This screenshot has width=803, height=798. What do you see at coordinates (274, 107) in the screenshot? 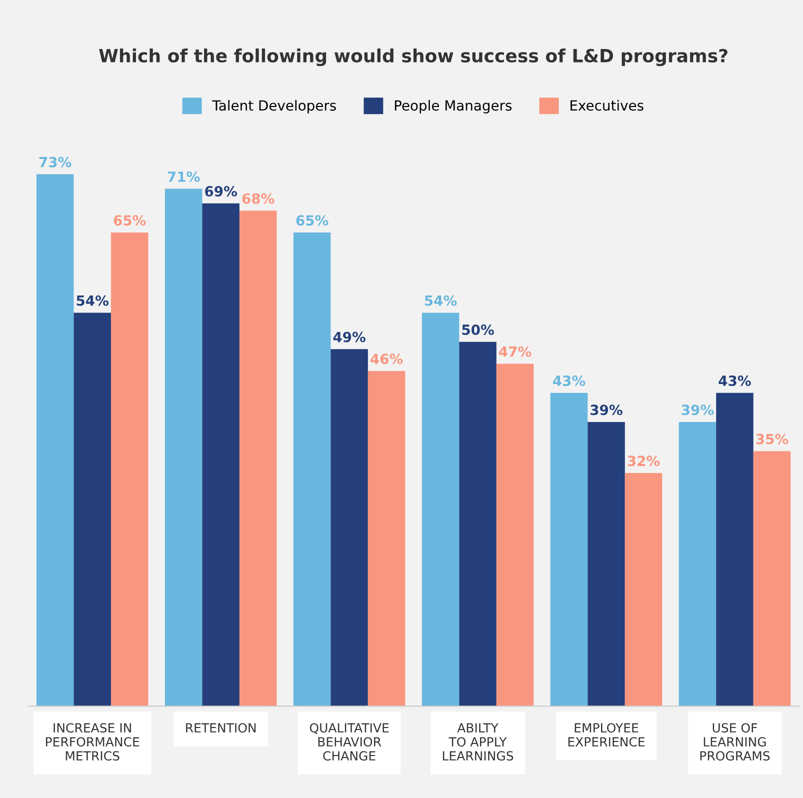
I see `legend-label: Talent Developers` at bounding box center [274, 107].